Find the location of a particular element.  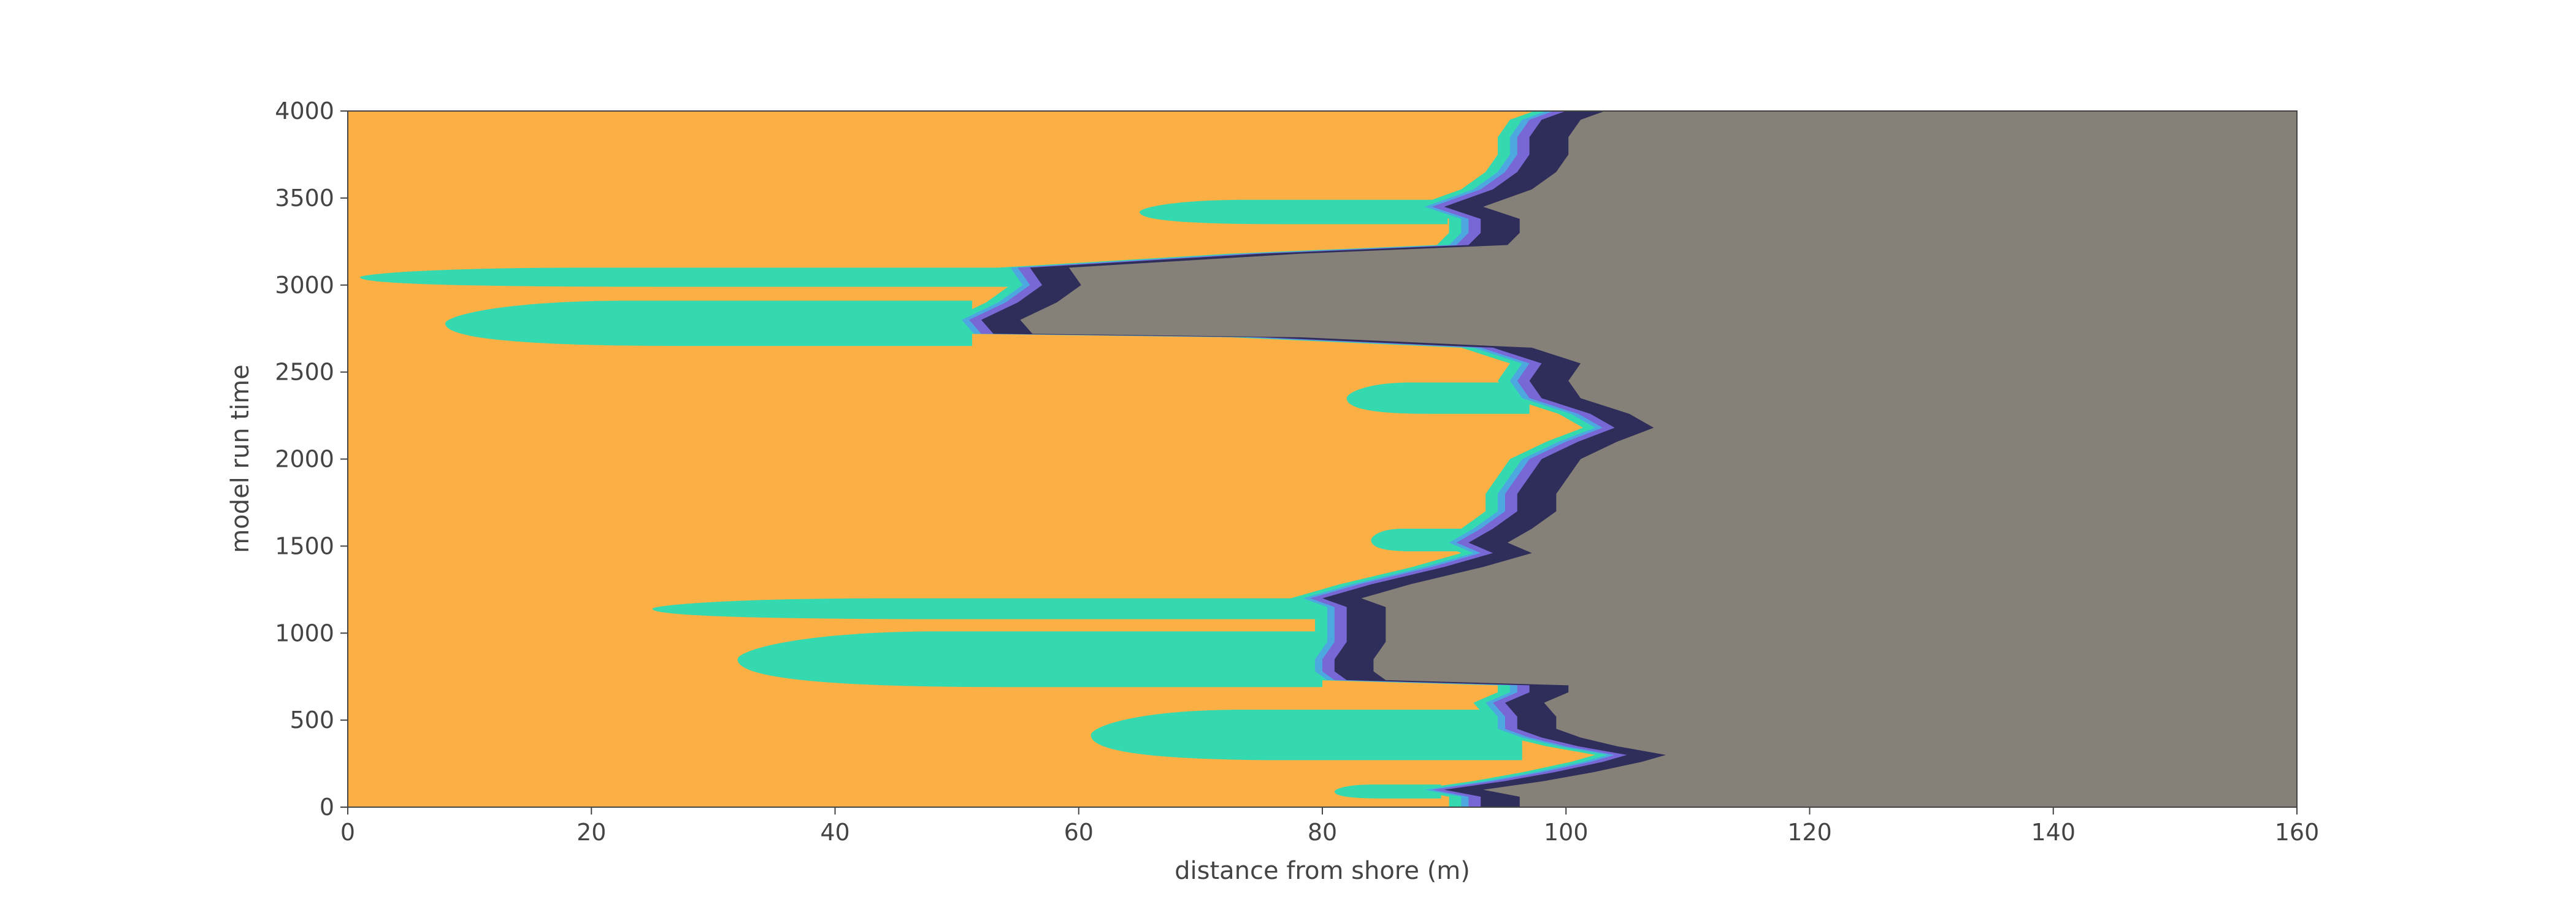

x-tick-label: 100 is located at coordinates (1566, 832).